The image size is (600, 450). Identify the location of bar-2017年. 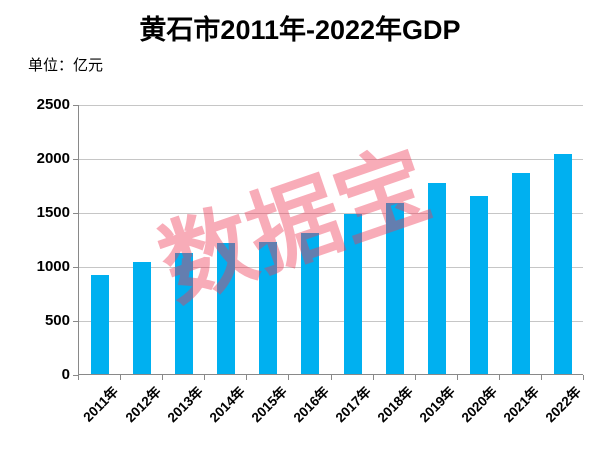
(352, 294).